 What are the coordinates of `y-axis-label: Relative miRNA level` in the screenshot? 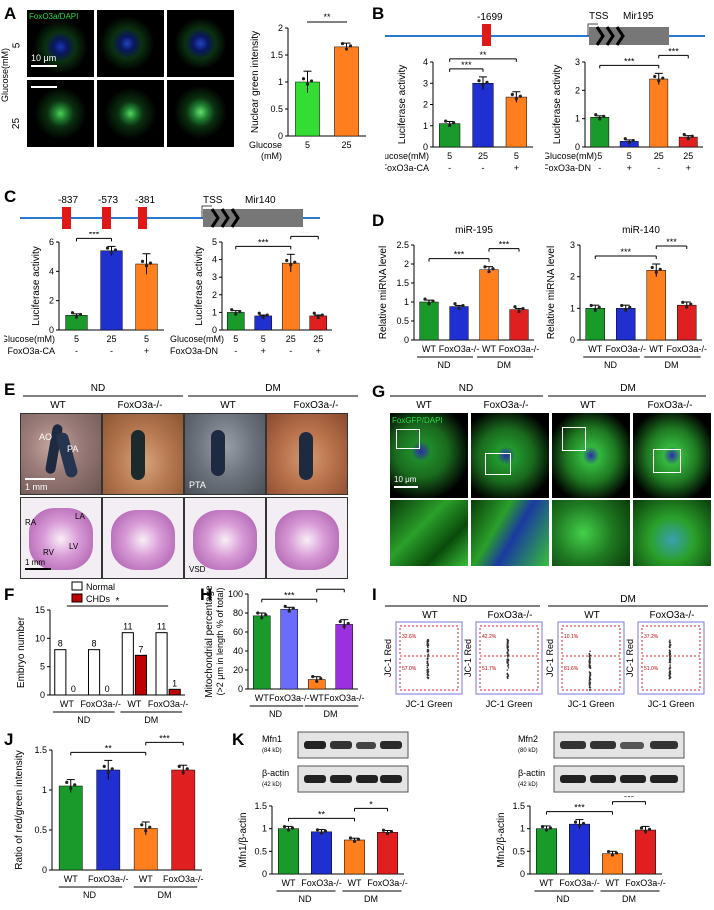 It's located at (551, 292).